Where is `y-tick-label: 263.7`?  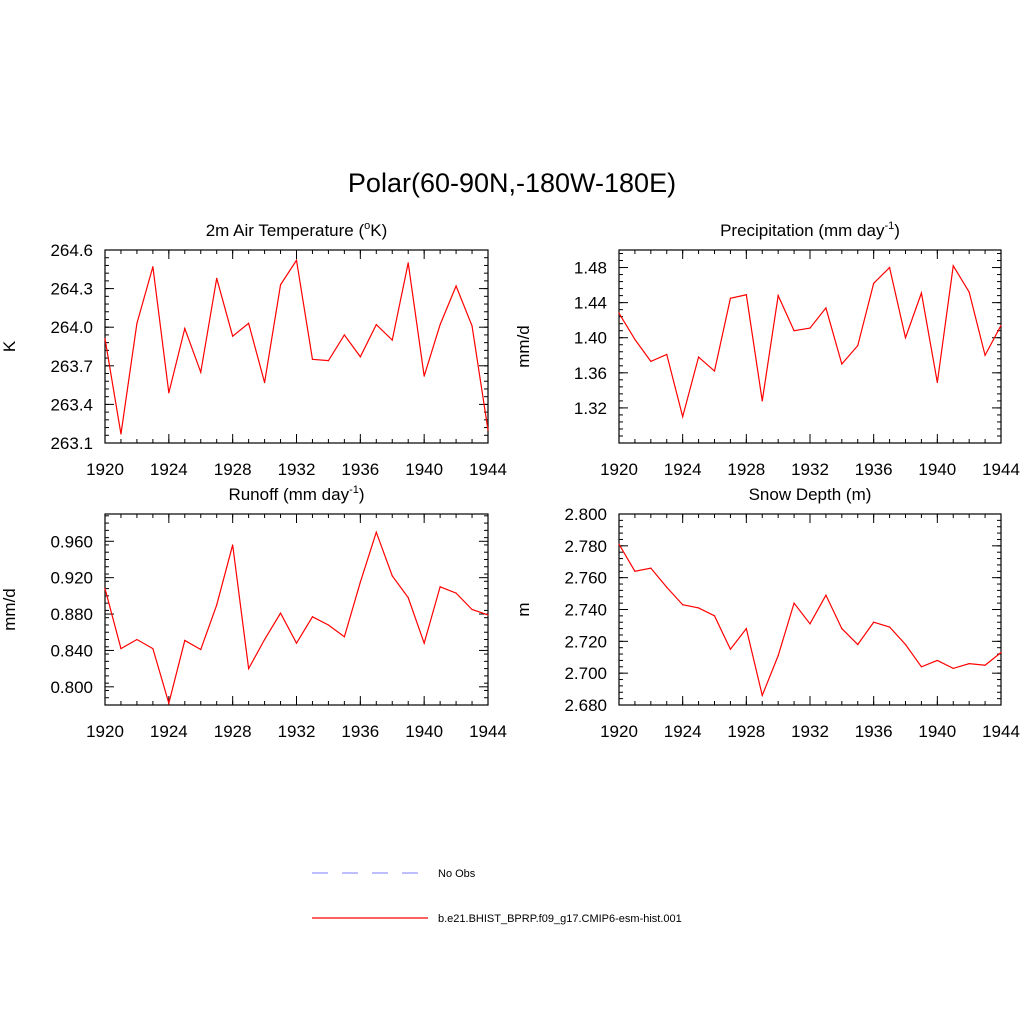
y-tick-label: 263.7 is located at coordinates (71, 366).